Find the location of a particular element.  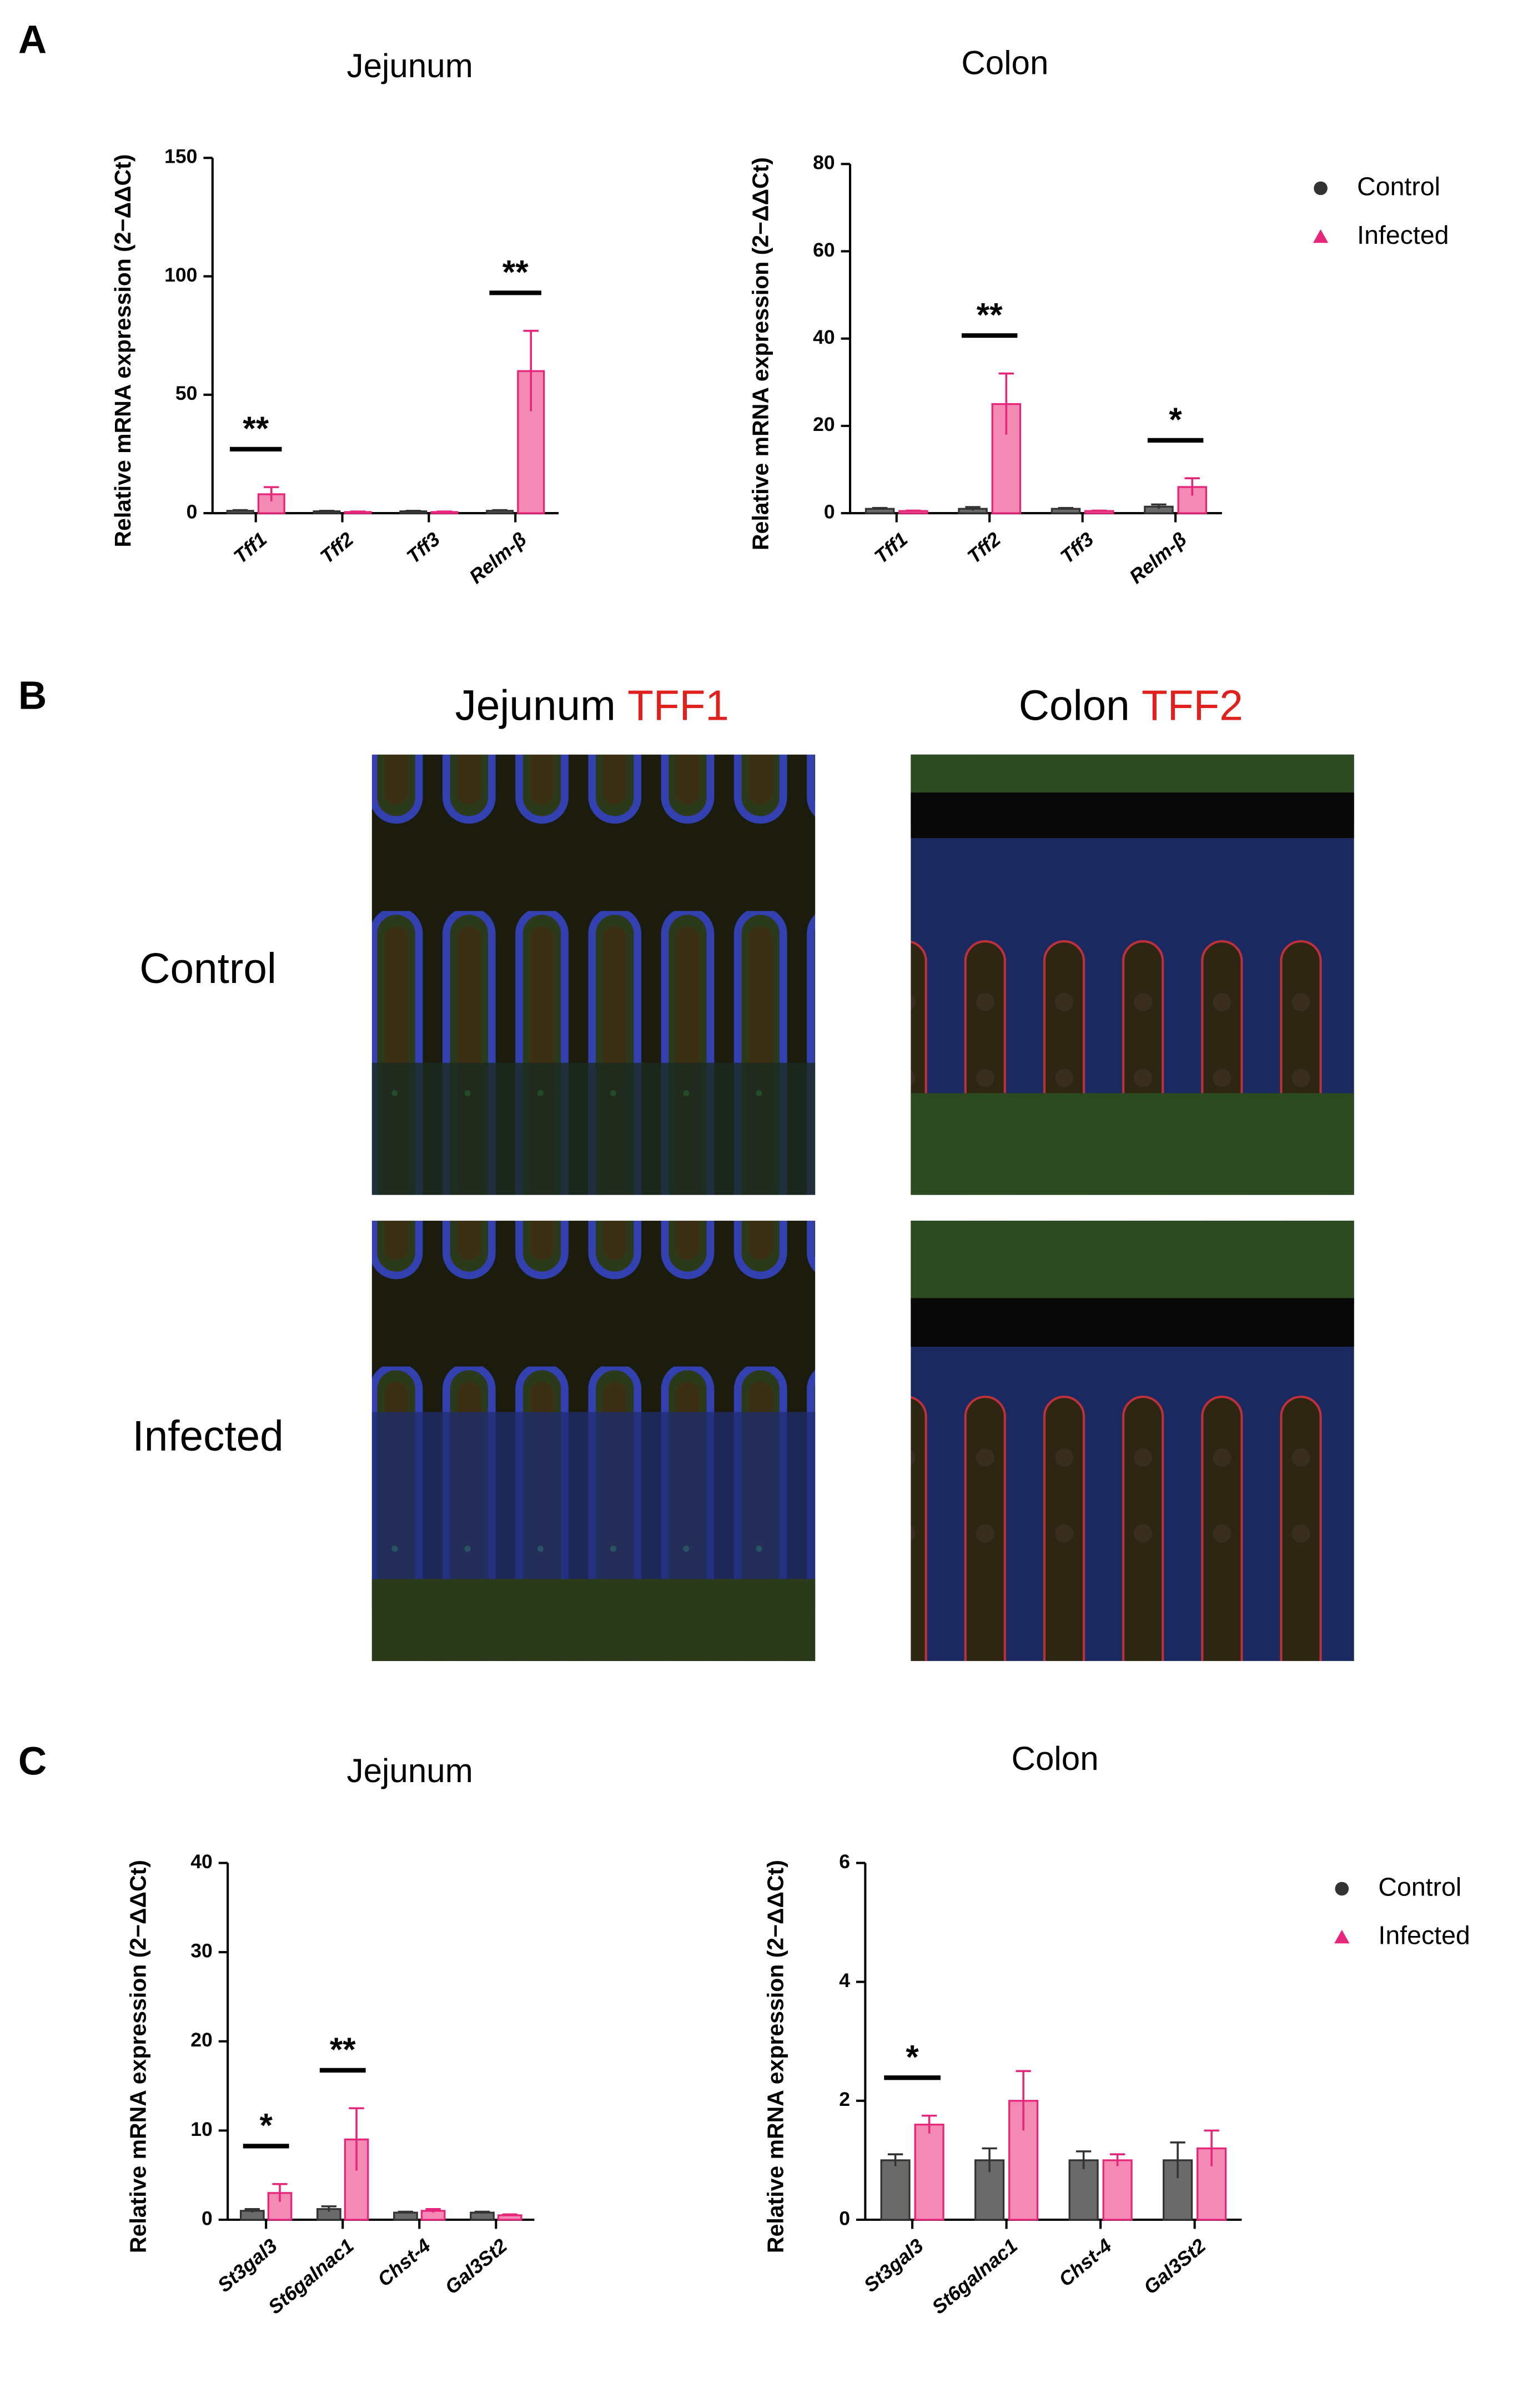

y-tick-label: 4 is located at coordinates (844, 1980).